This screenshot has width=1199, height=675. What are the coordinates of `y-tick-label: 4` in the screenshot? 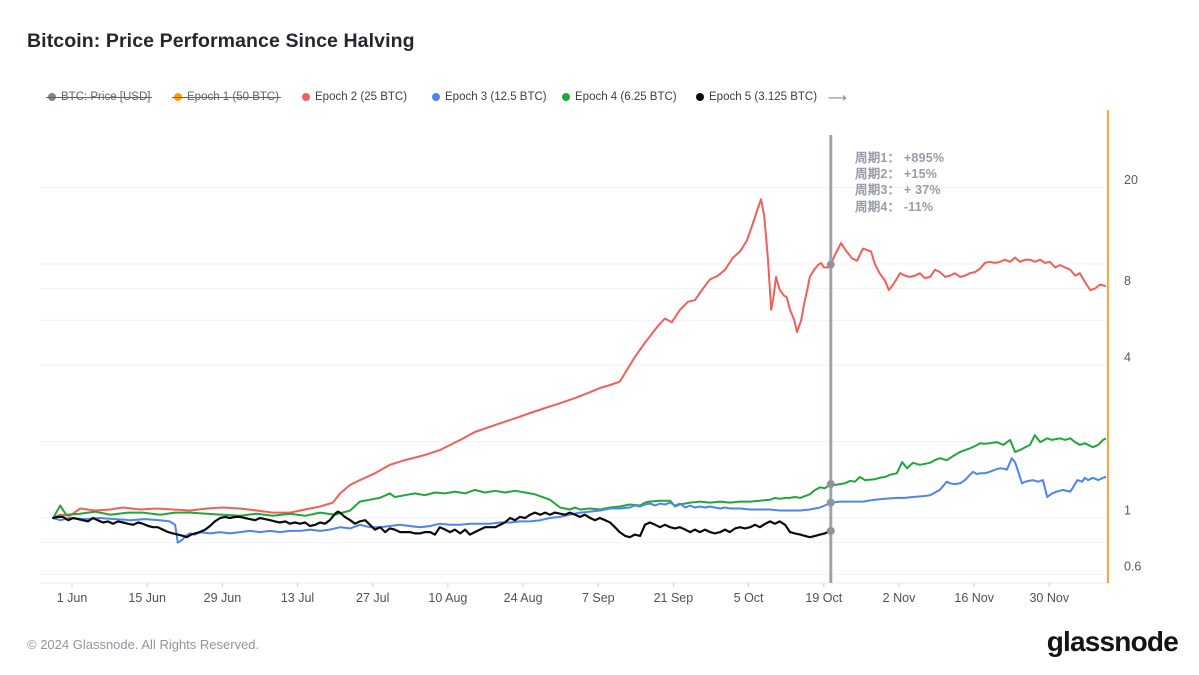 It's located at (1127, 357).